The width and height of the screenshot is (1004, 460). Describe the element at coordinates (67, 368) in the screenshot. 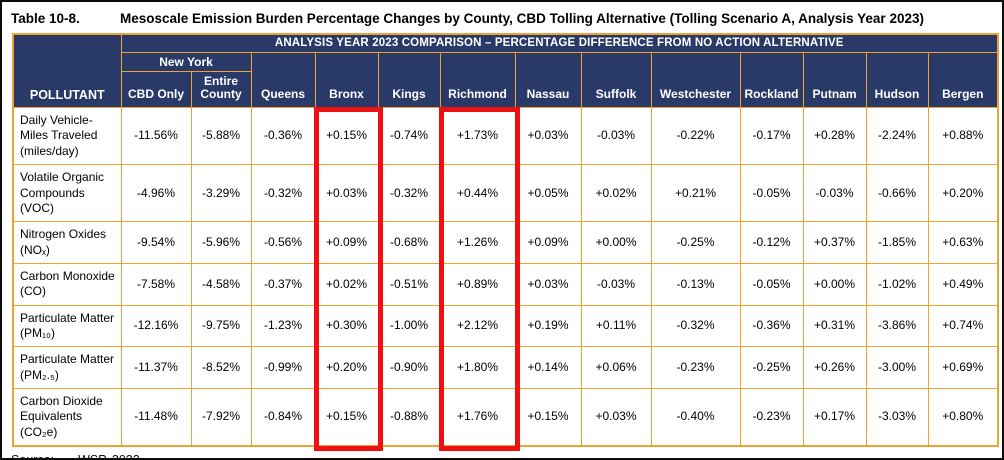

I see `row-label: Particulate Matter (PM₂.₅)` at that location.